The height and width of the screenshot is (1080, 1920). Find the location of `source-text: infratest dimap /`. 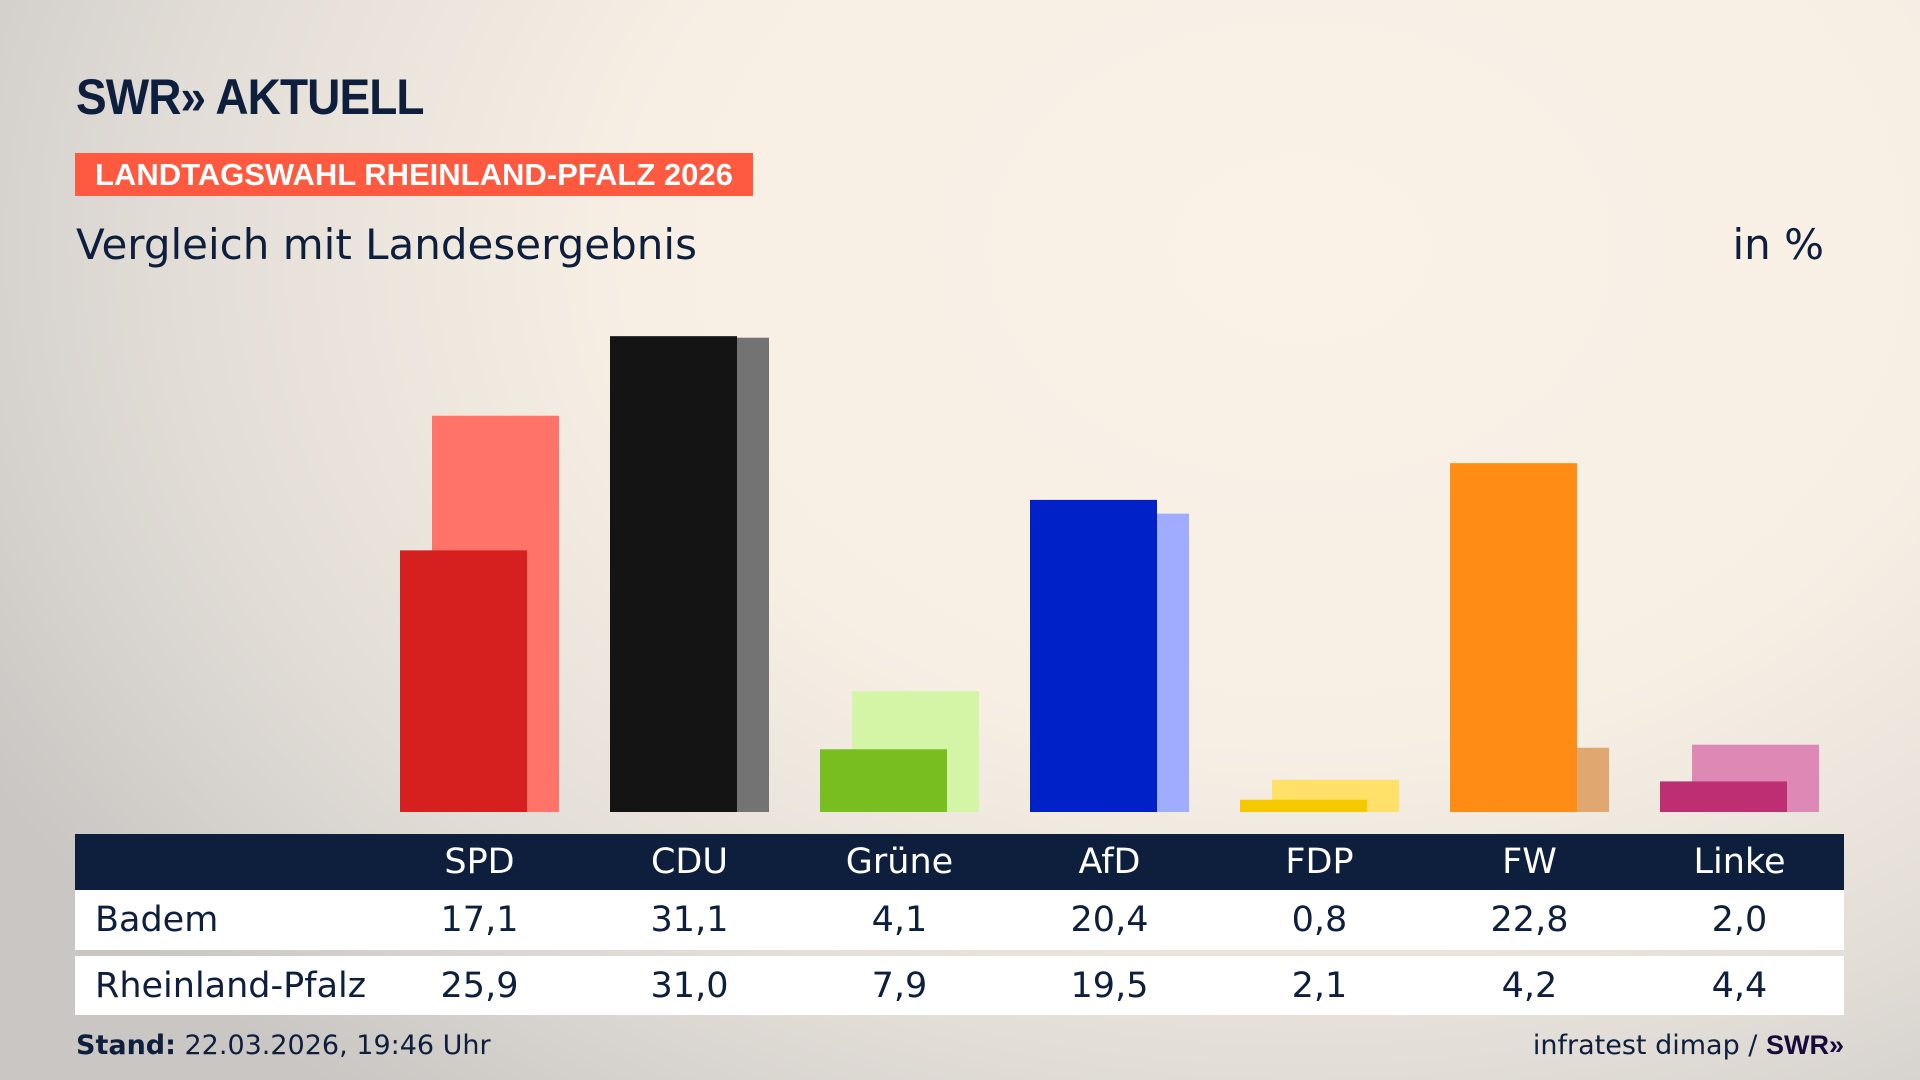

source-text: infratest dimap / is located at coordinates (1649, 1045).